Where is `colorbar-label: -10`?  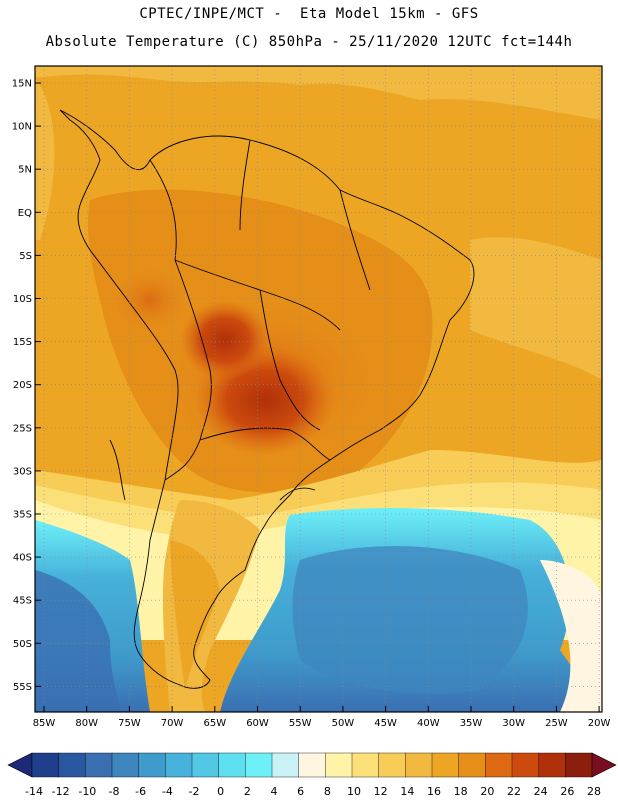
colorbar-label: -10 is located at coordinates (87, 791).